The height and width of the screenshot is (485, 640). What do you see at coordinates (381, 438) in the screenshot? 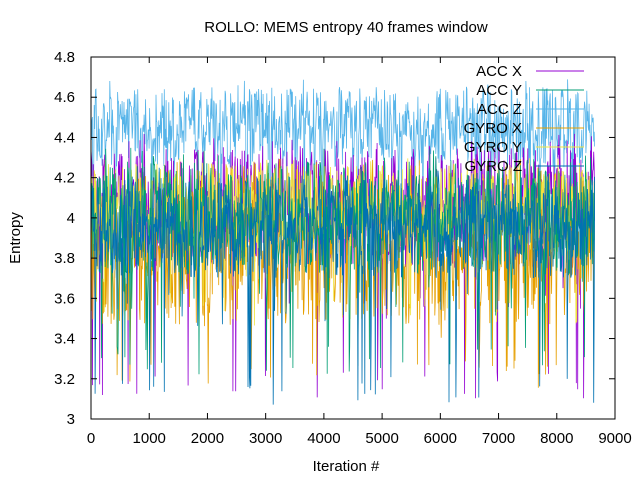
I see `x-tick-label: 5000` at bounding box center [381, 438].